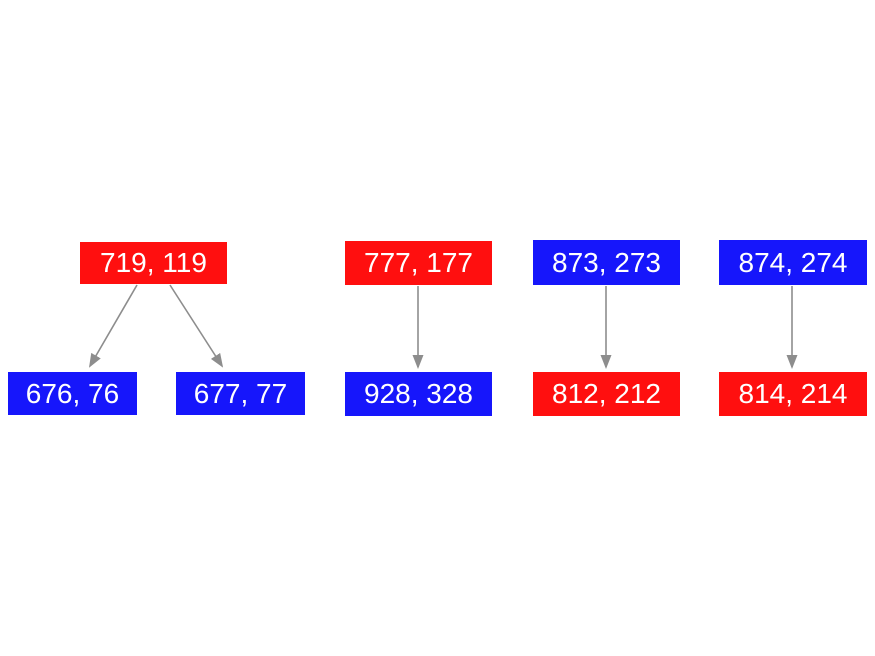 The height and width of the screenshot is (656, 875). What do you see at coordinates (418, 263) in the screenshot?
I see `tree-node-n777: 777, 177` at bounding box center [418, 263].